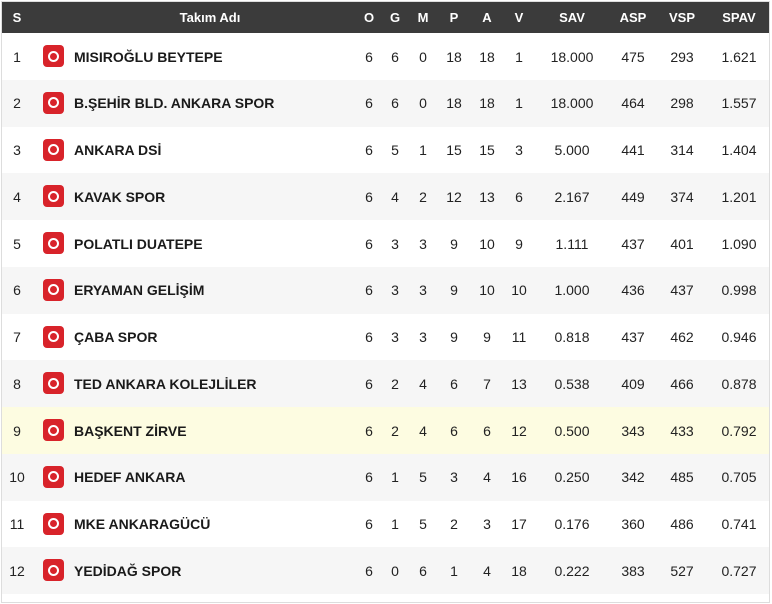 The width and height of the screenshot is (772, 604). I want to click on table-row: 4 KAVAK SPOR 6 4 2 12 13 6 2.167 449 374 1.201, so click(386, 197).